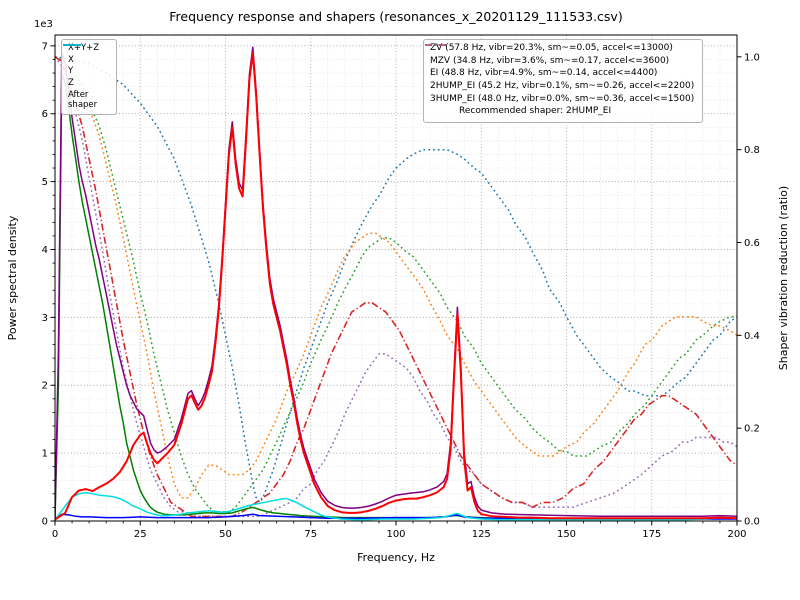 This screenshot has width=800, height=600. What do you see at coordinates (45, 182) in the screenshot?
I see `y-left-tick-label: 5` at bounding box center [45, 182].